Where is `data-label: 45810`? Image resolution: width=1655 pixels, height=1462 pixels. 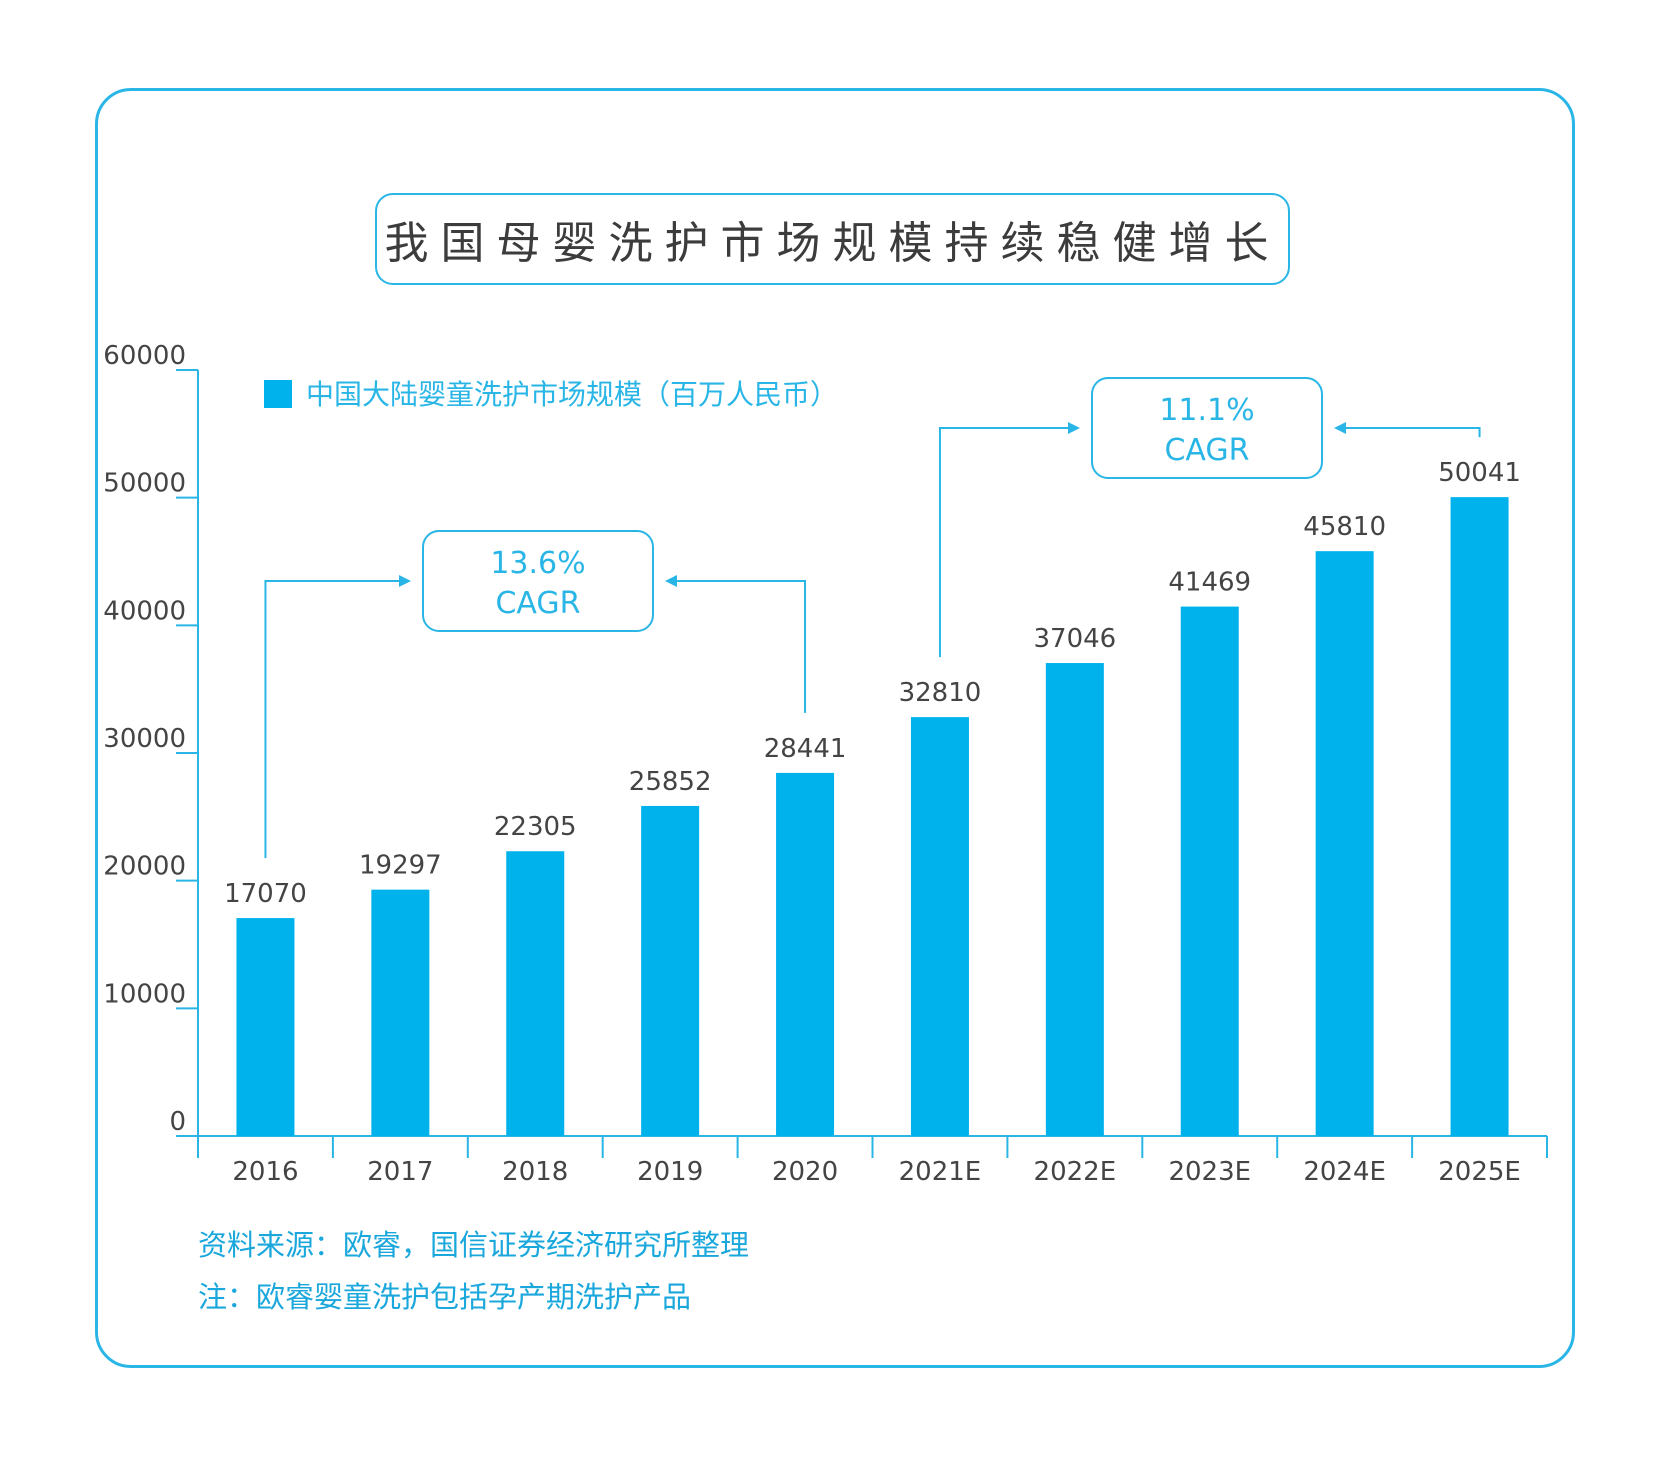
data-label: 45810 is located at coordinates (1344, 527).